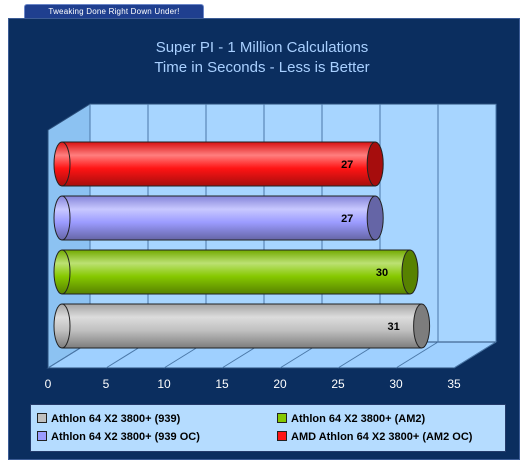 The height and width of the screenshot is (463, 526). Describe the element at coordinates (338, 384) in the screenshot. I see `x-tick-label: 25` at that location.